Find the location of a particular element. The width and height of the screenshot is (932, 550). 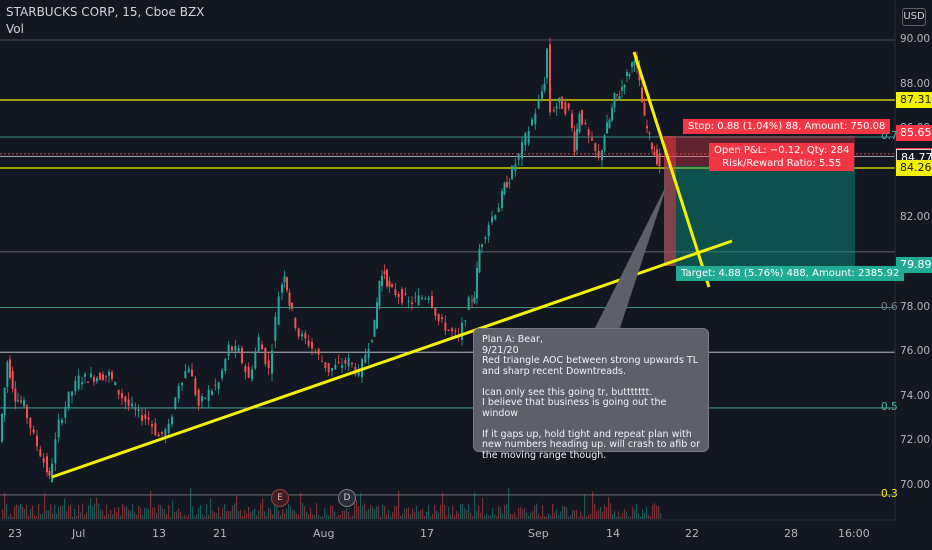

currency-badge: USD is located at coordinates (914, 17).